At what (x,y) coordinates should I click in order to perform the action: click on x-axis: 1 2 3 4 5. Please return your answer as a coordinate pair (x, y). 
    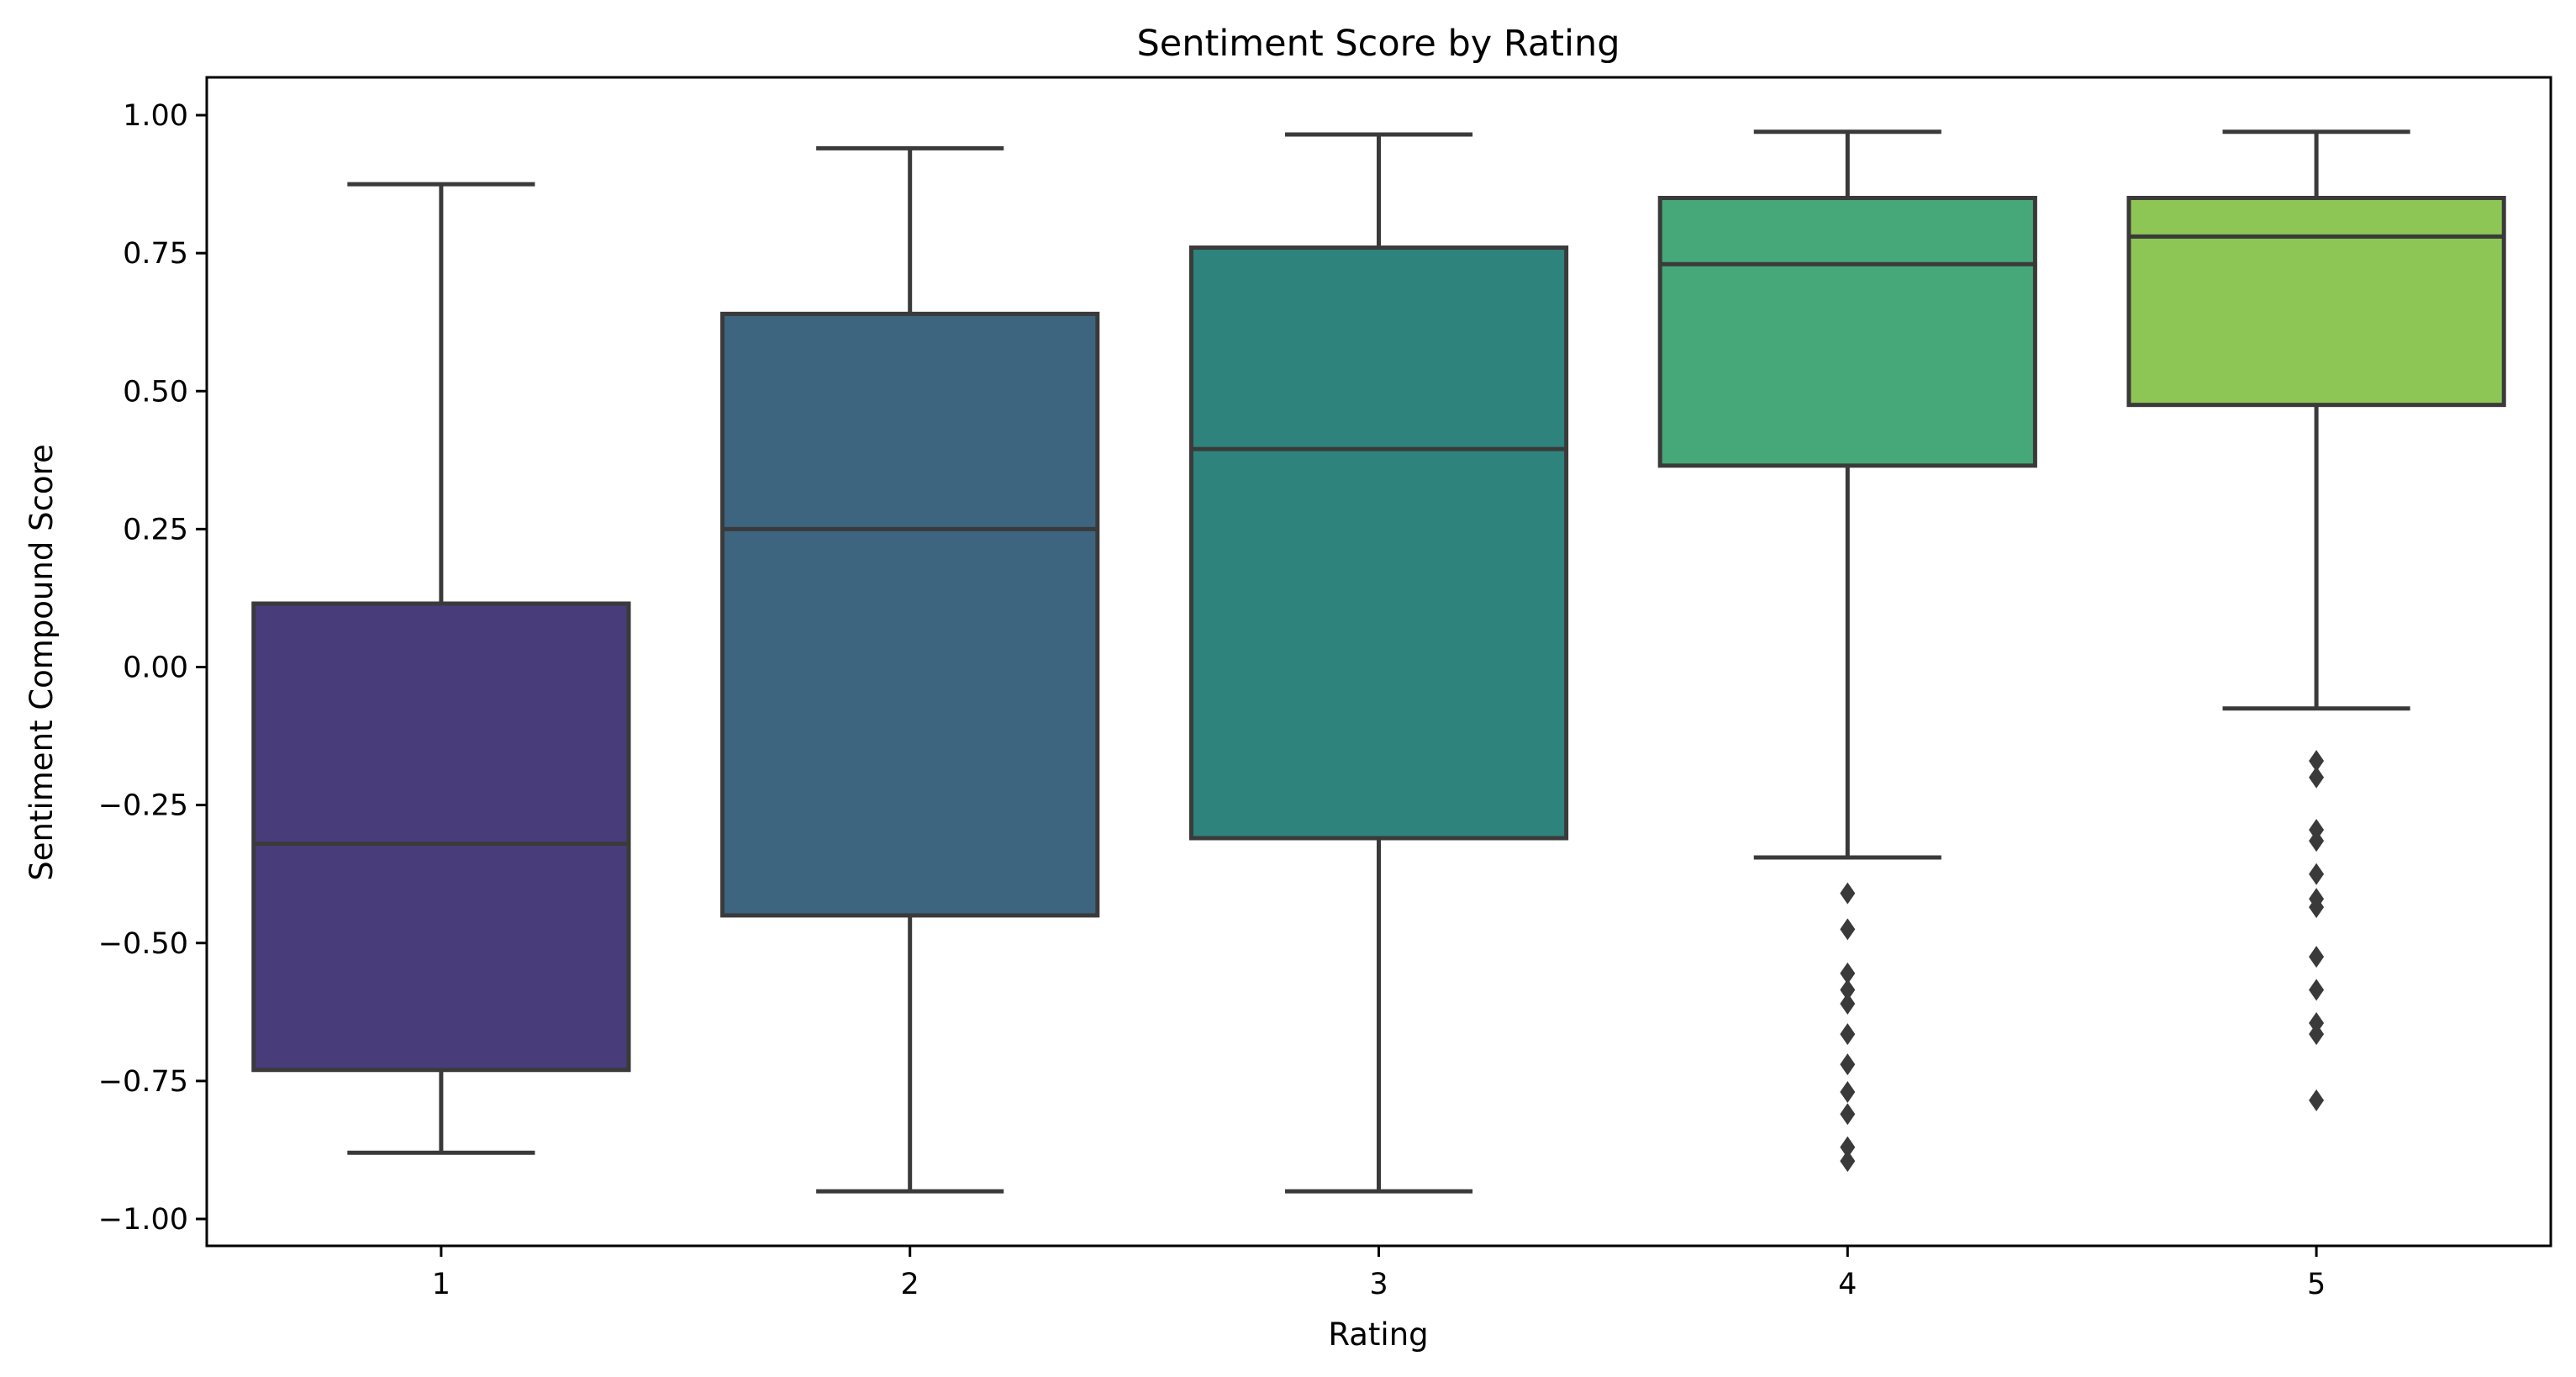
    Looking at the image, I should click on (1379, 1273).